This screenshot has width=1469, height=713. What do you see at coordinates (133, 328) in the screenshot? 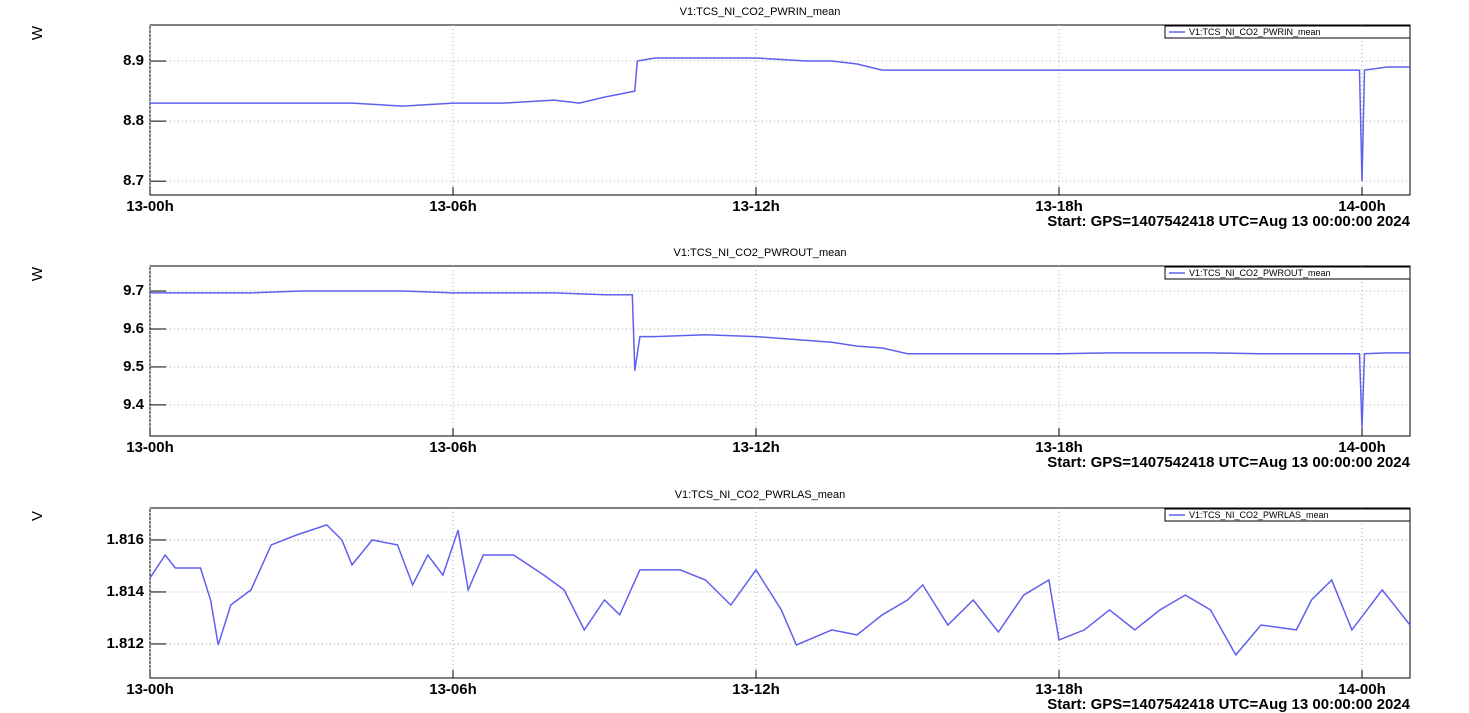
I see `y-tick-label: 9.6` at bounding box center [133, 328].